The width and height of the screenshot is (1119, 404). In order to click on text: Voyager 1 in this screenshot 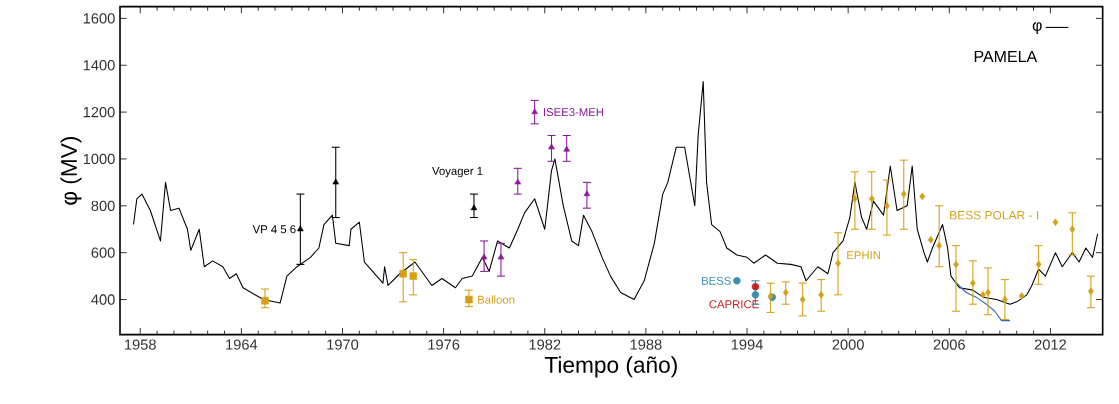, I will do `click(457, 172)`.